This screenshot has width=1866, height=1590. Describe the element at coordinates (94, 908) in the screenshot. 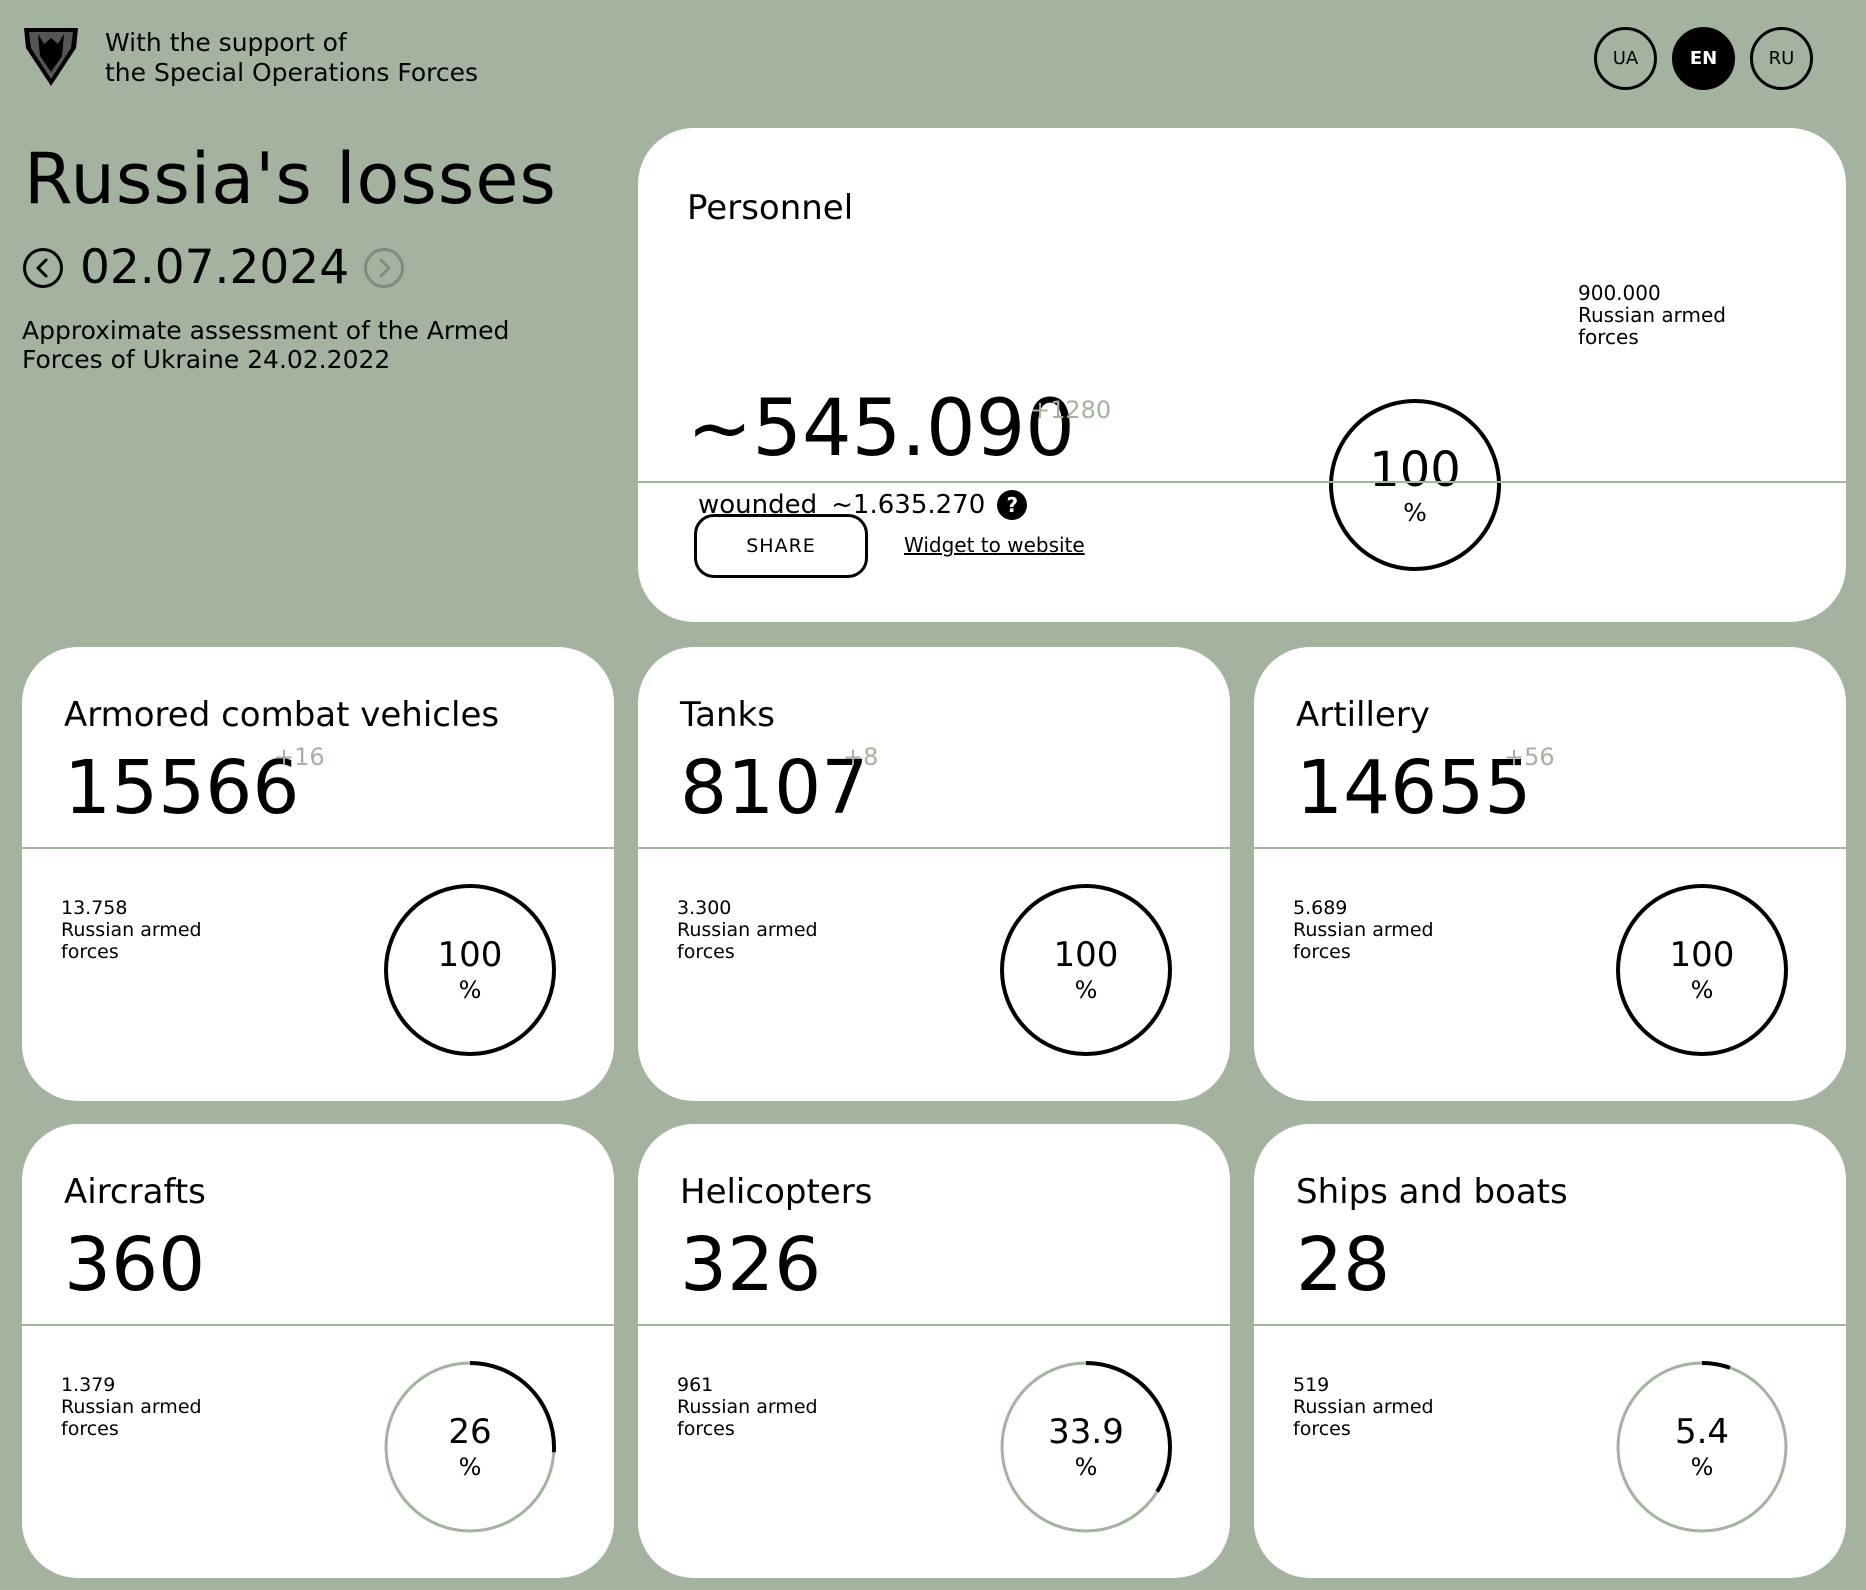

I see `reference-value: 13.758` at that location.